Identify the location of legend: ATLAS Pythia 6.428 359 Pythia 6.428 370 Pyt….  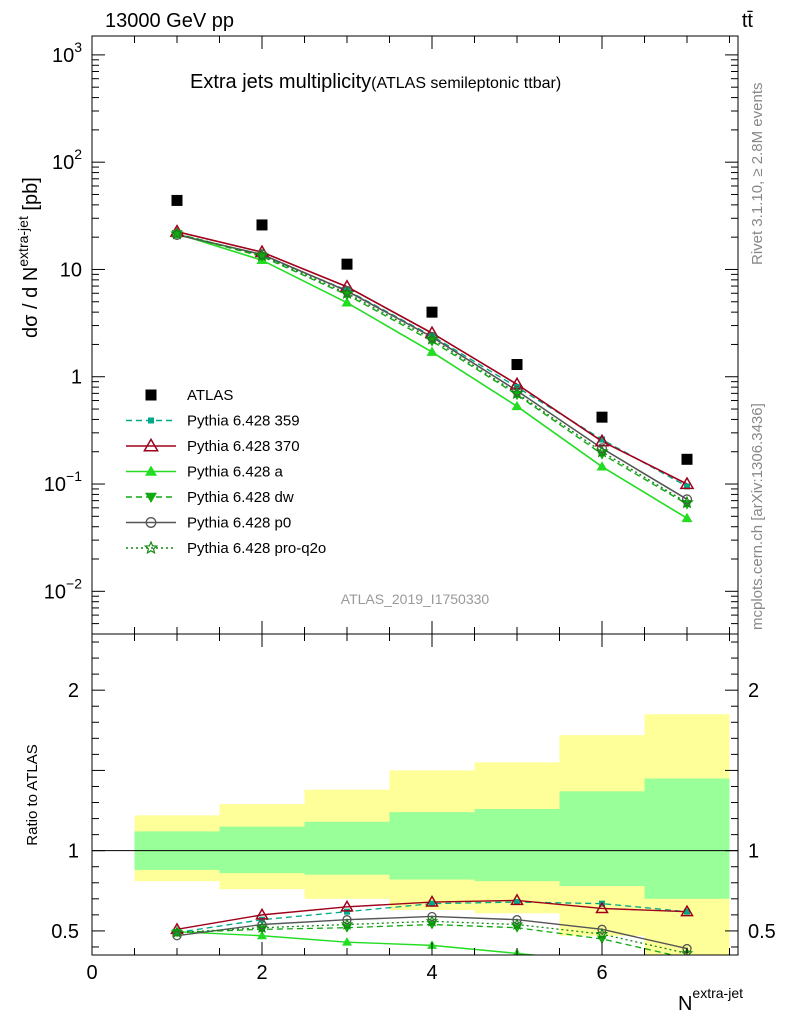
(226, 472).